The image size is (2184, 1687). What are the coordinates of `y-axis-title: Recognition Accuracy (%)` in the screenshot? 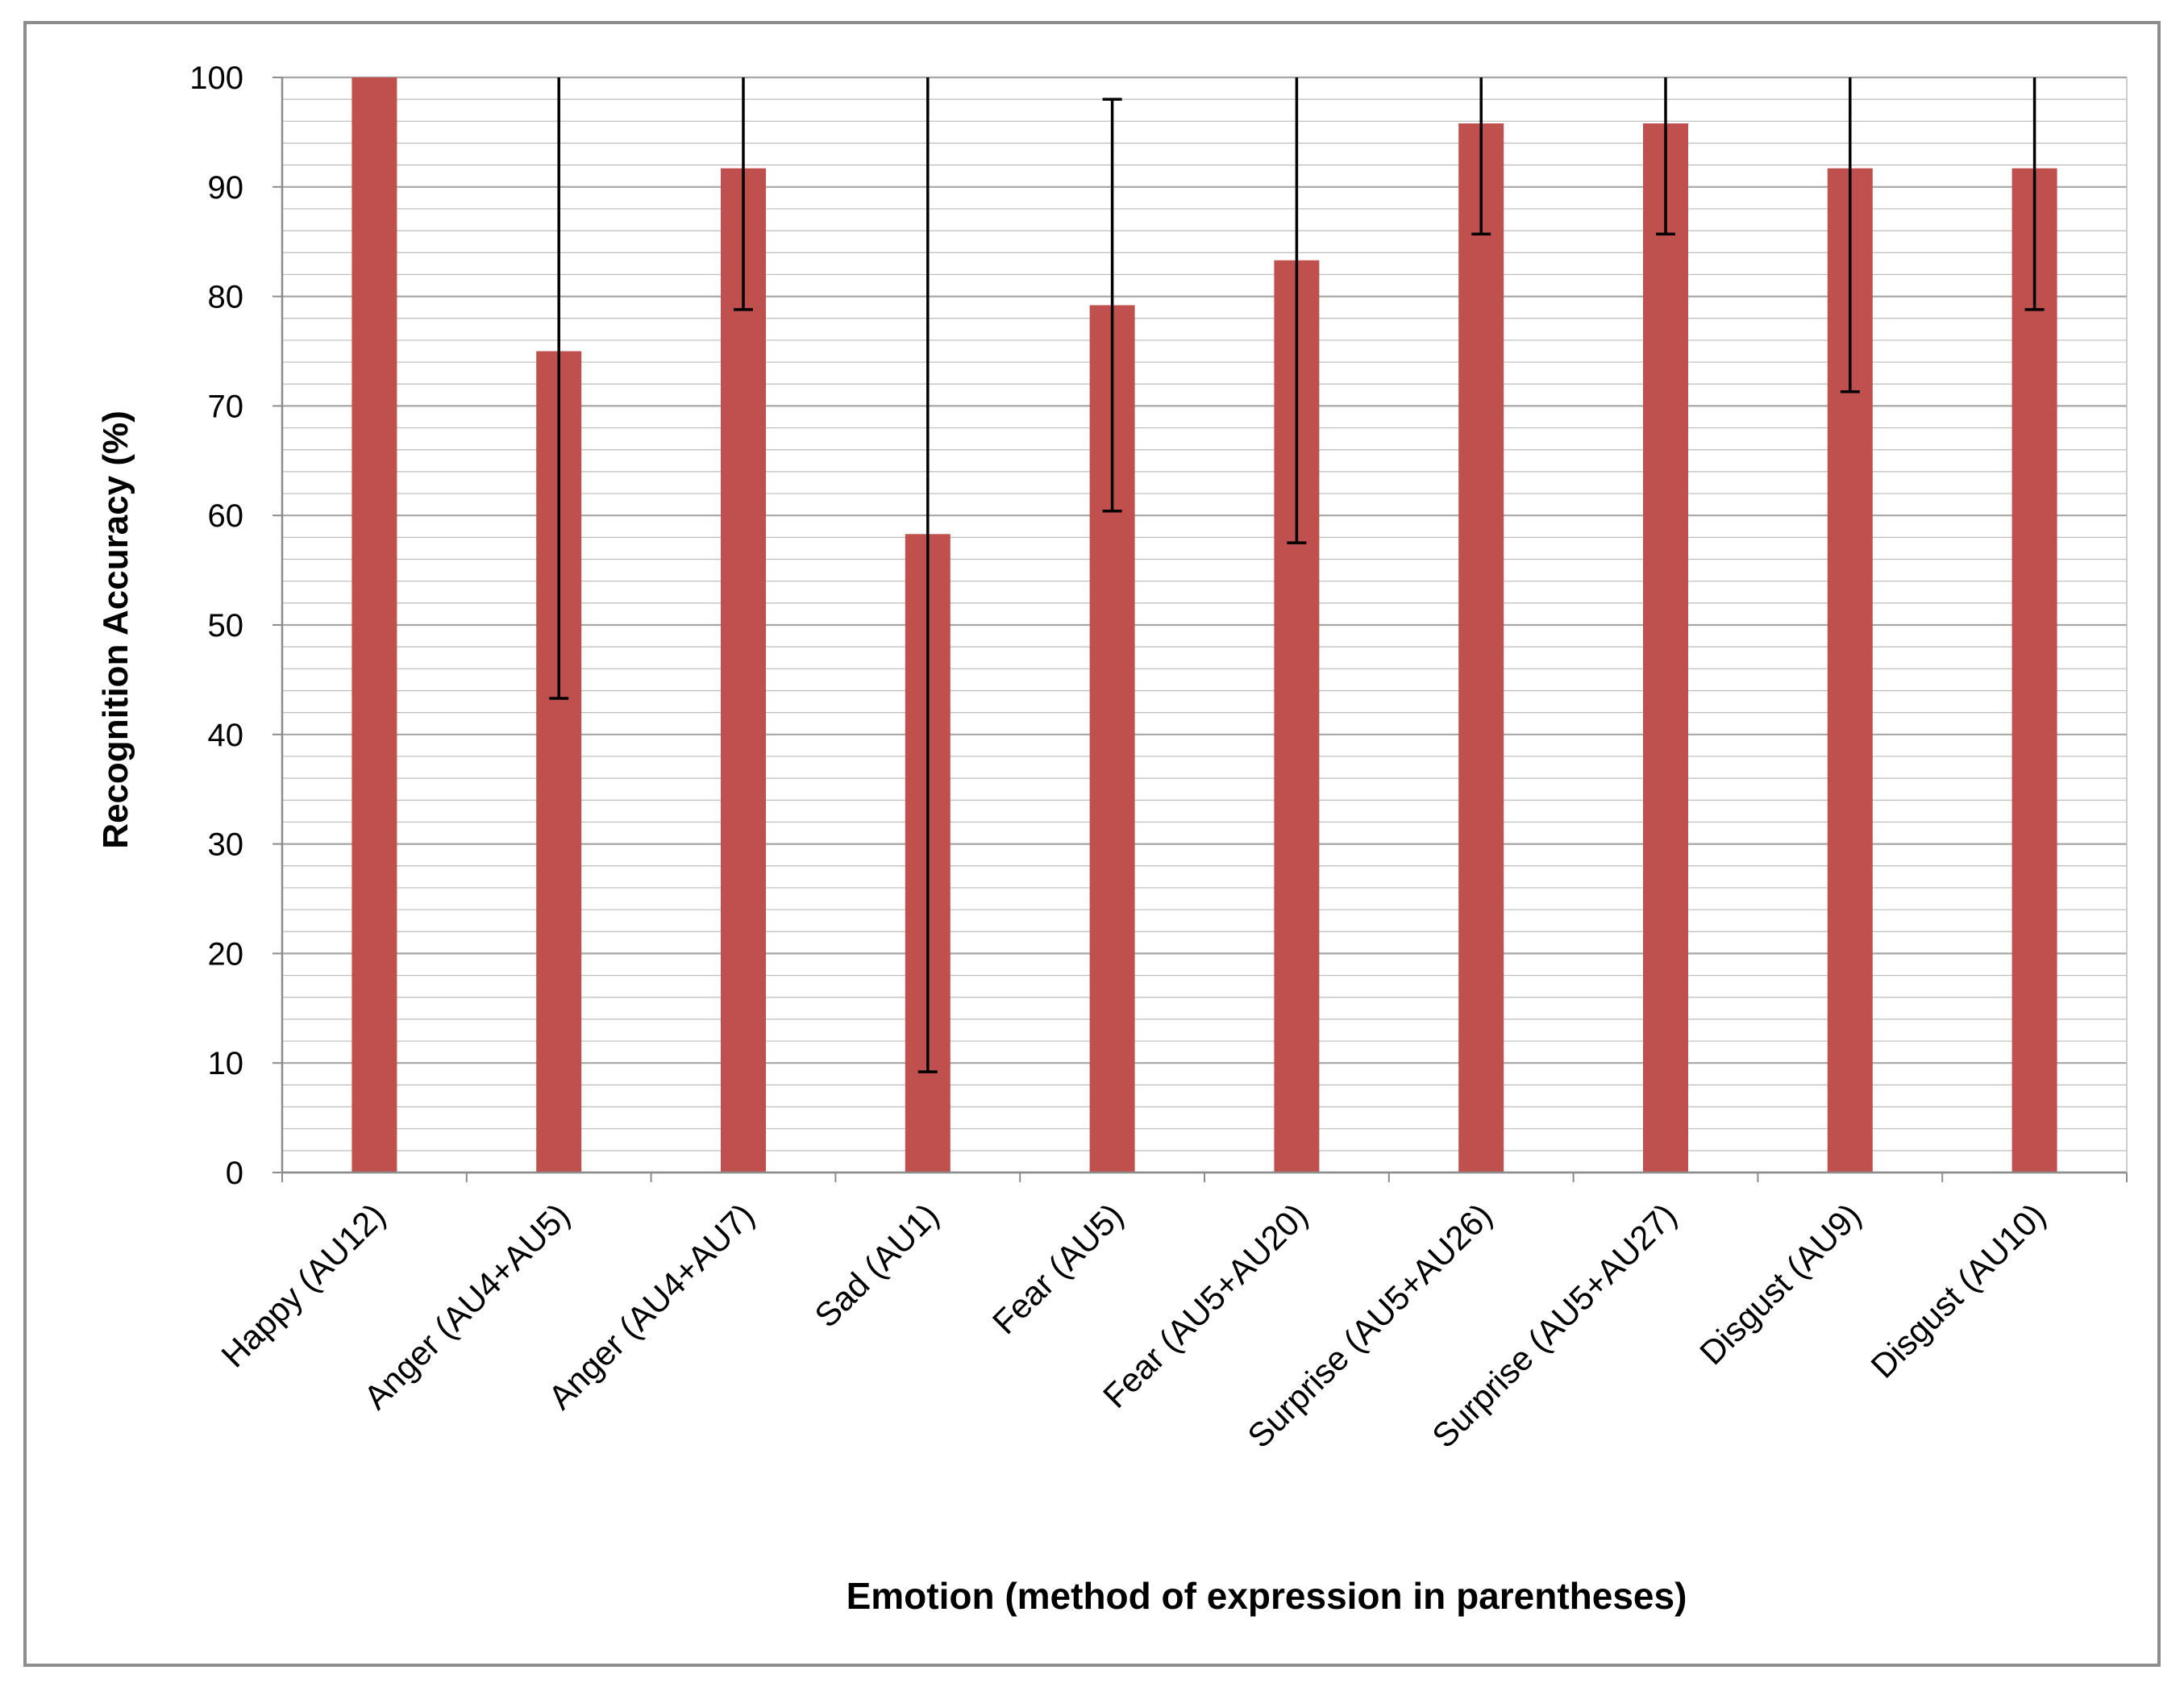 It's located at (116, 630).